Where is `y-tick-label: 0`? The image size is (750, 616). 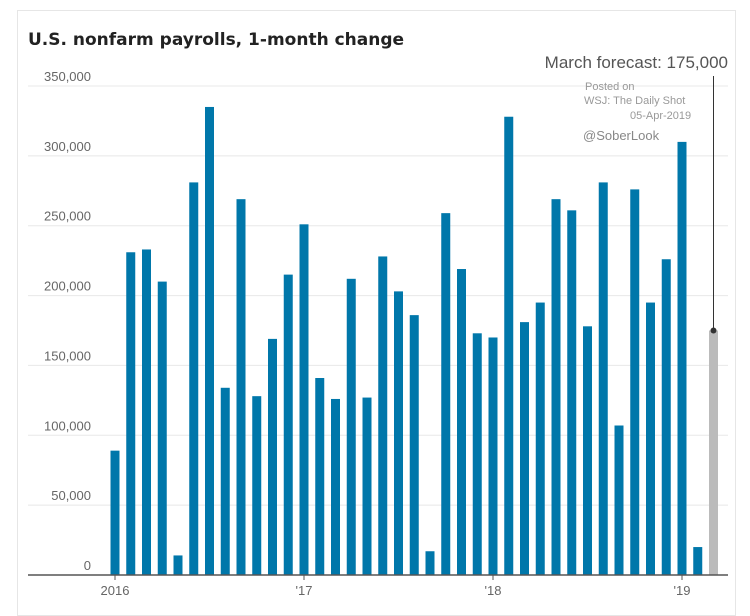
y-tick-label: 0 is located at coordinates (87, 565).